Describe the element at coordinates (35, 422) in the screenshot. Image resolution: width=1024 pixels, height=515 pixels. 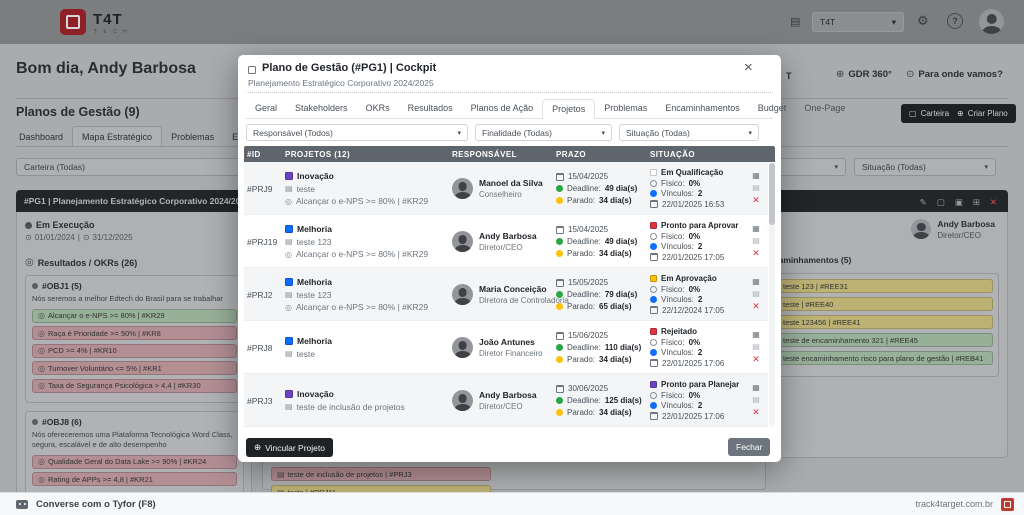
I see `bullet-icon` at that location.